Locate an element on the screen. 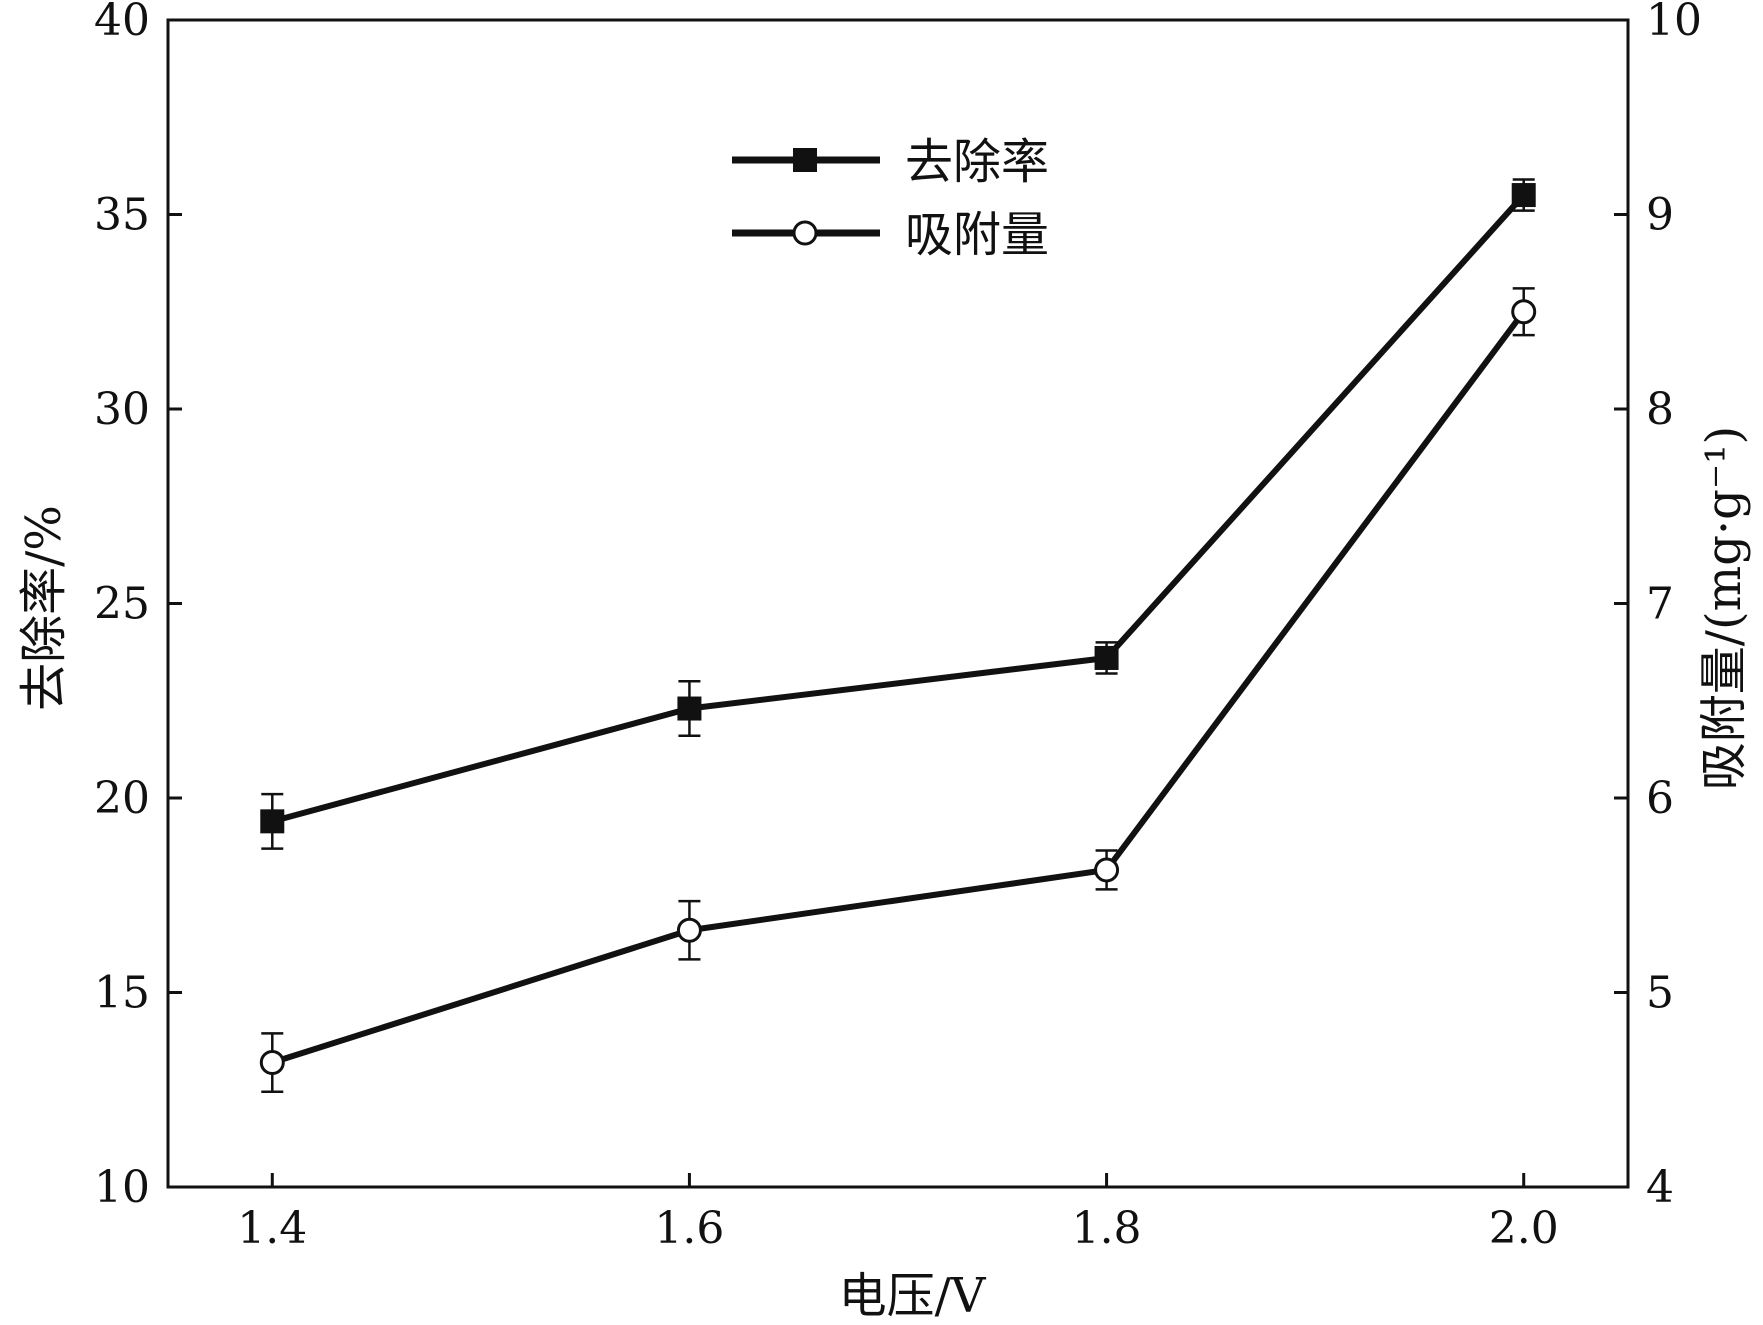 The height and width of the screenshot is (1325, 1763). x-tick-label: 1.6 is located at coordinates (689, 1228).